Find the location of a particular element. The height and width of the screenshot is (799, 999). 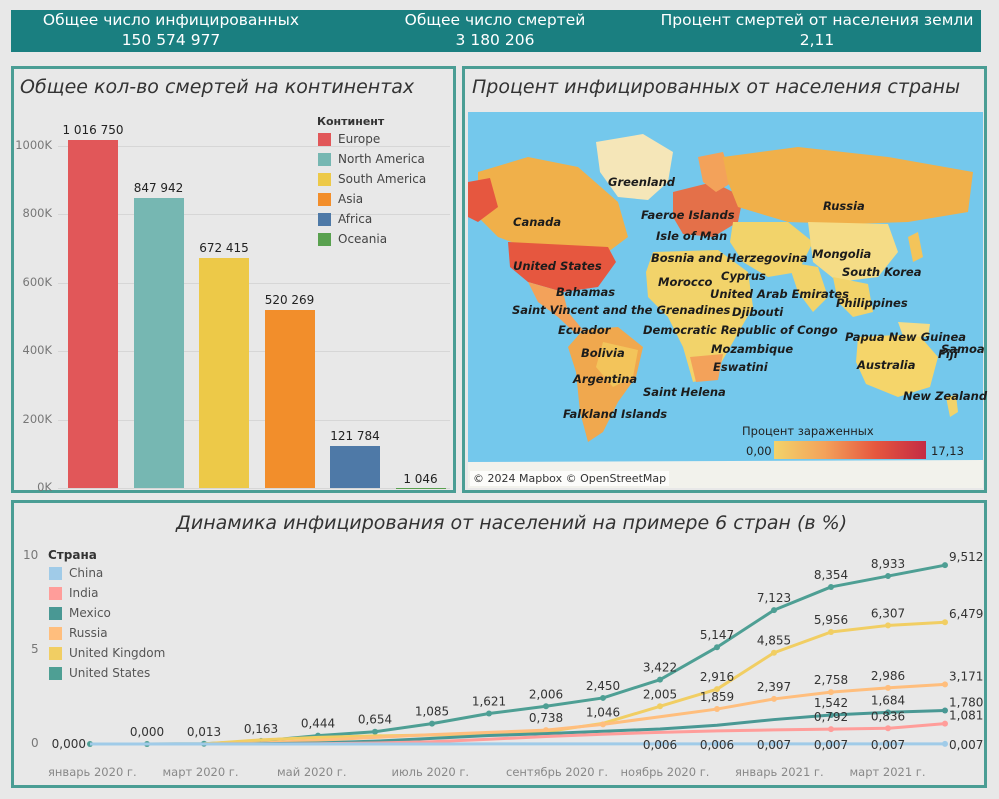

map-label-saint-vincent-and-the-grenadines: Saint Vincent and the Grenadines is located at coordinates (621, 310).